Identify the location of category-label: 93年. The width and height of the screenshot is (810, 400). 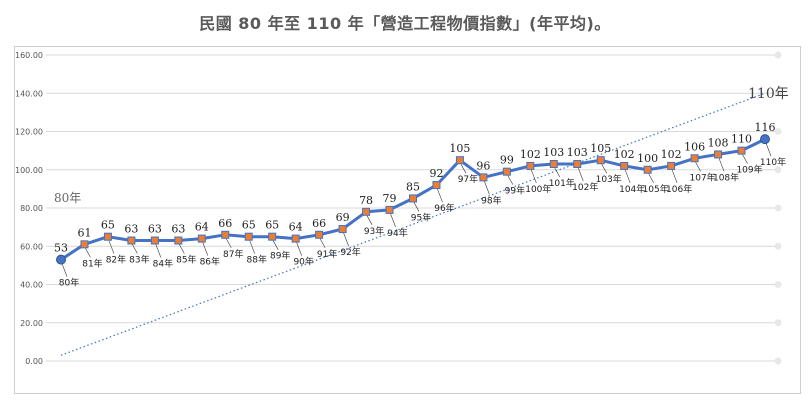
(374, 231).